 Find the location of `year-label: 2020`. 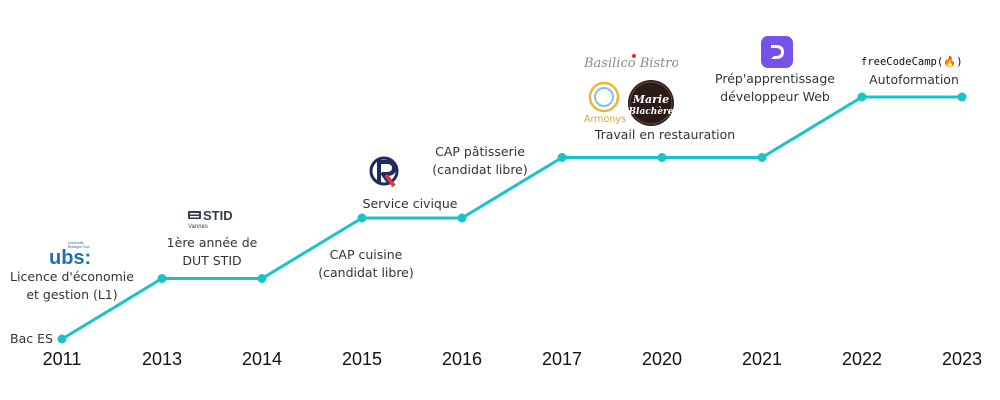

year-label: 2020 is located at coordinates (662, 359).